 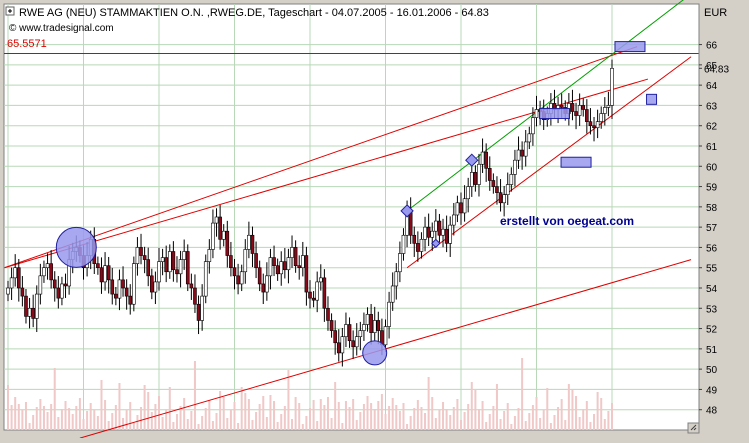 What do you see at coordinates (712, 370) in the screenshot?
I see `axis-tick-label: 50` at bounding box center [712, 370].